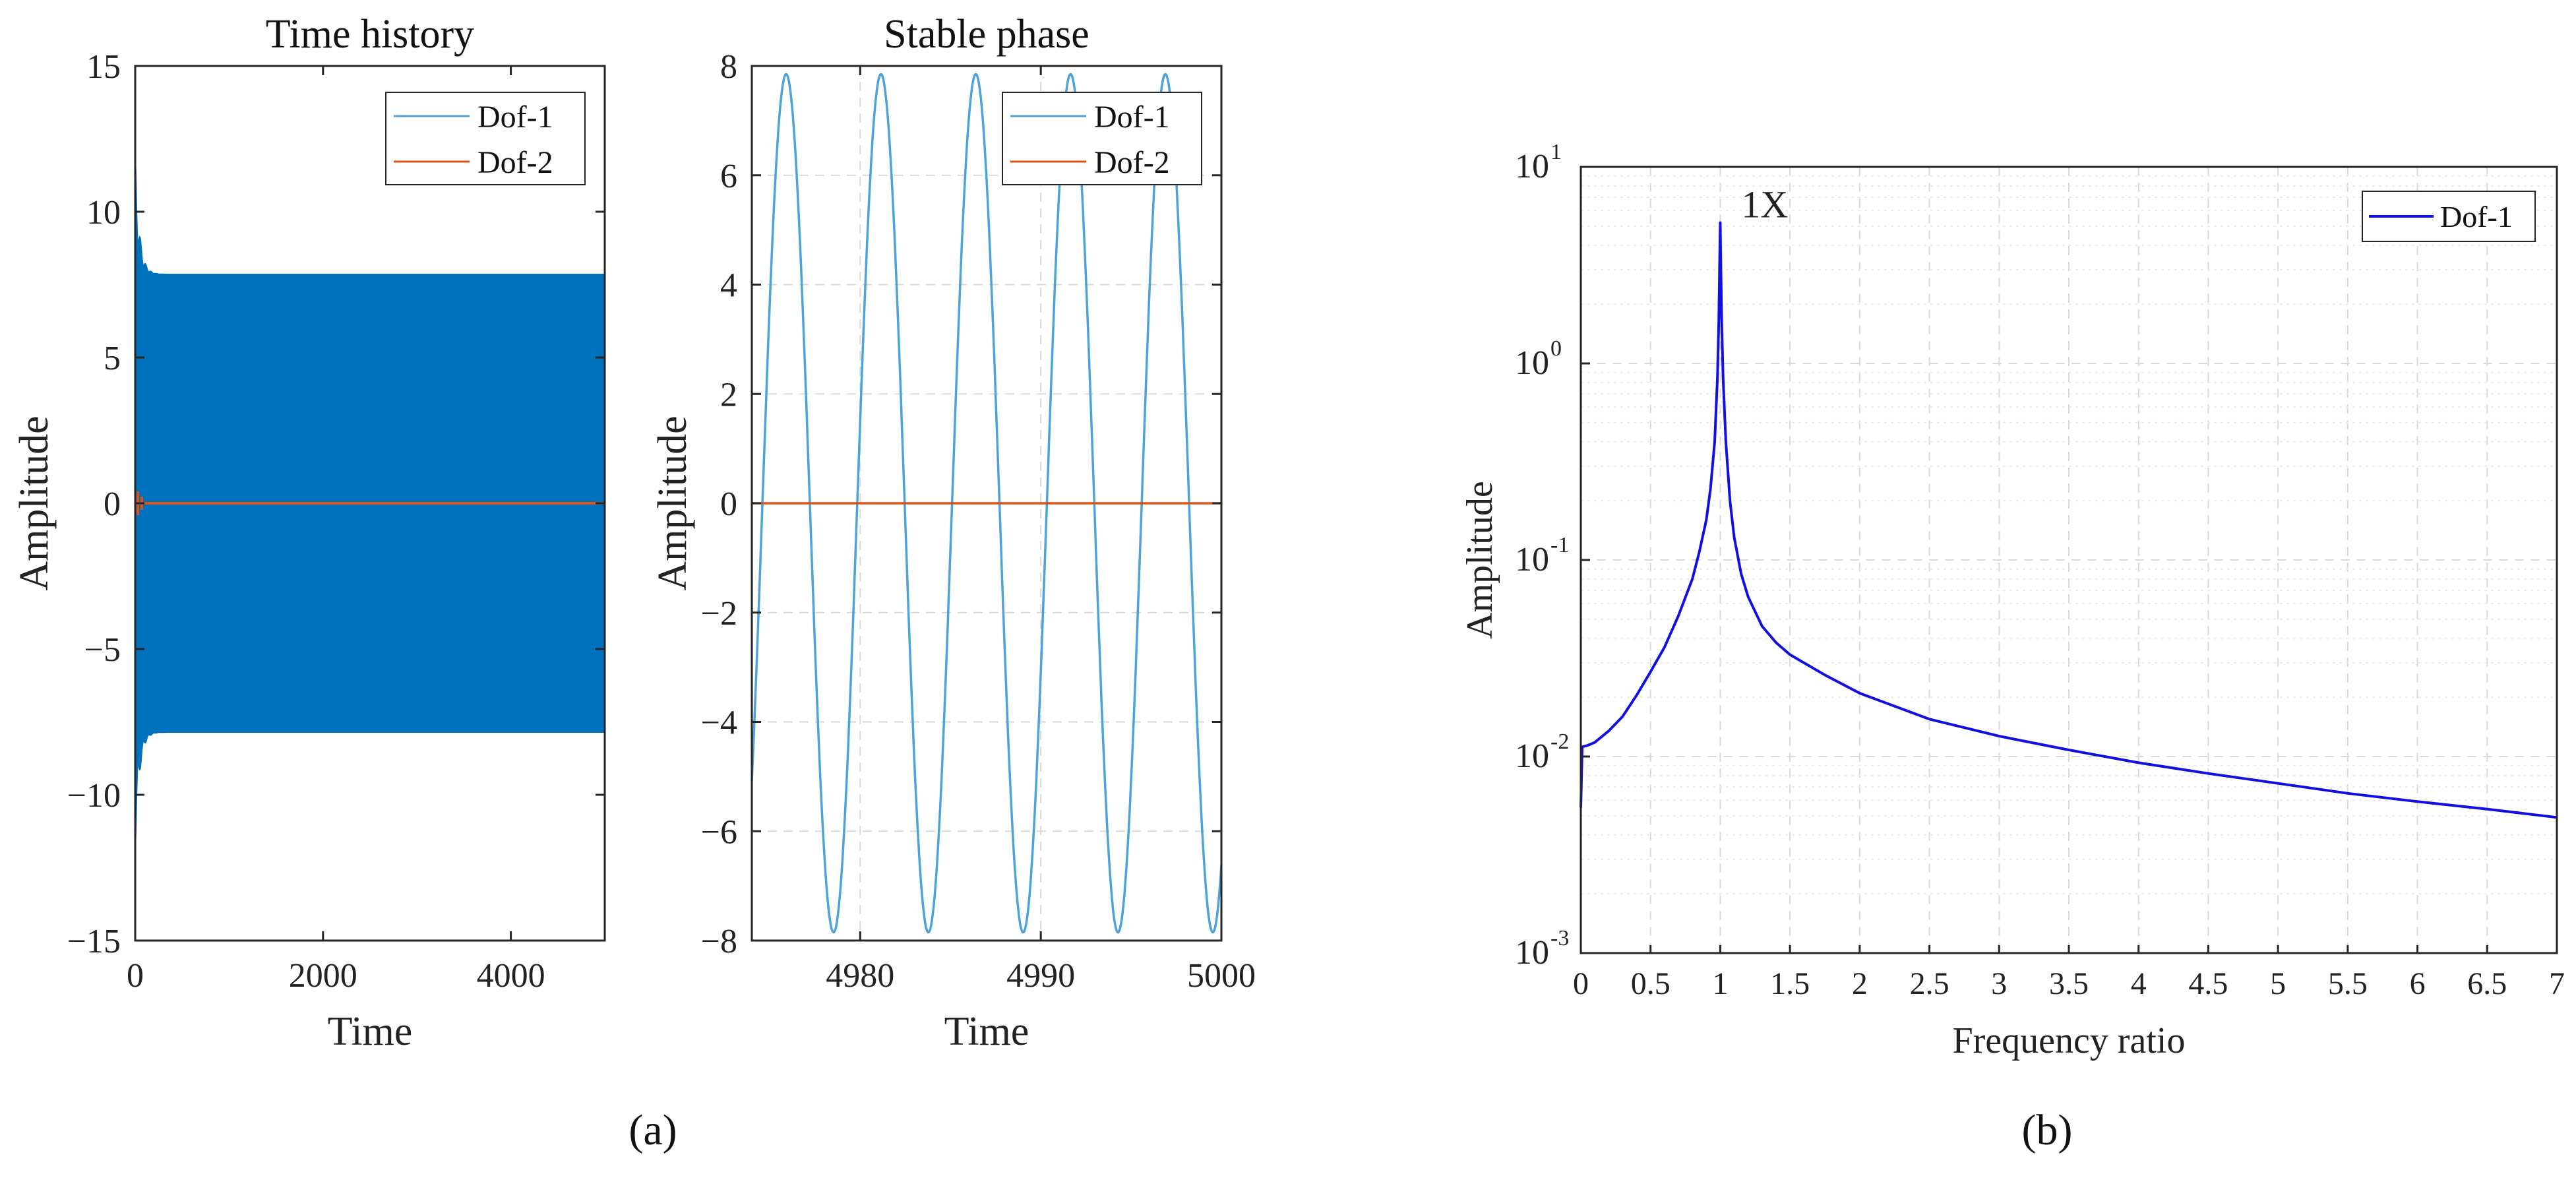 This screenshot has width=2576, height=1178. What do you see at coordinates (1720, 983) in the screenshot?
I see `x-tick-label: 1` at bounding box center [1720, 983].